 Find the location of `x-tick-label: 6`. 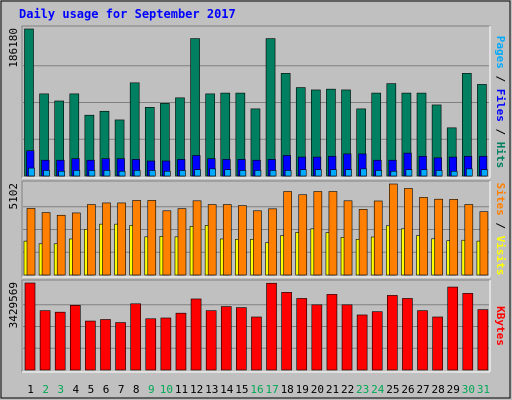

x-tick-label: 6 is located at coordinates (106, 389).